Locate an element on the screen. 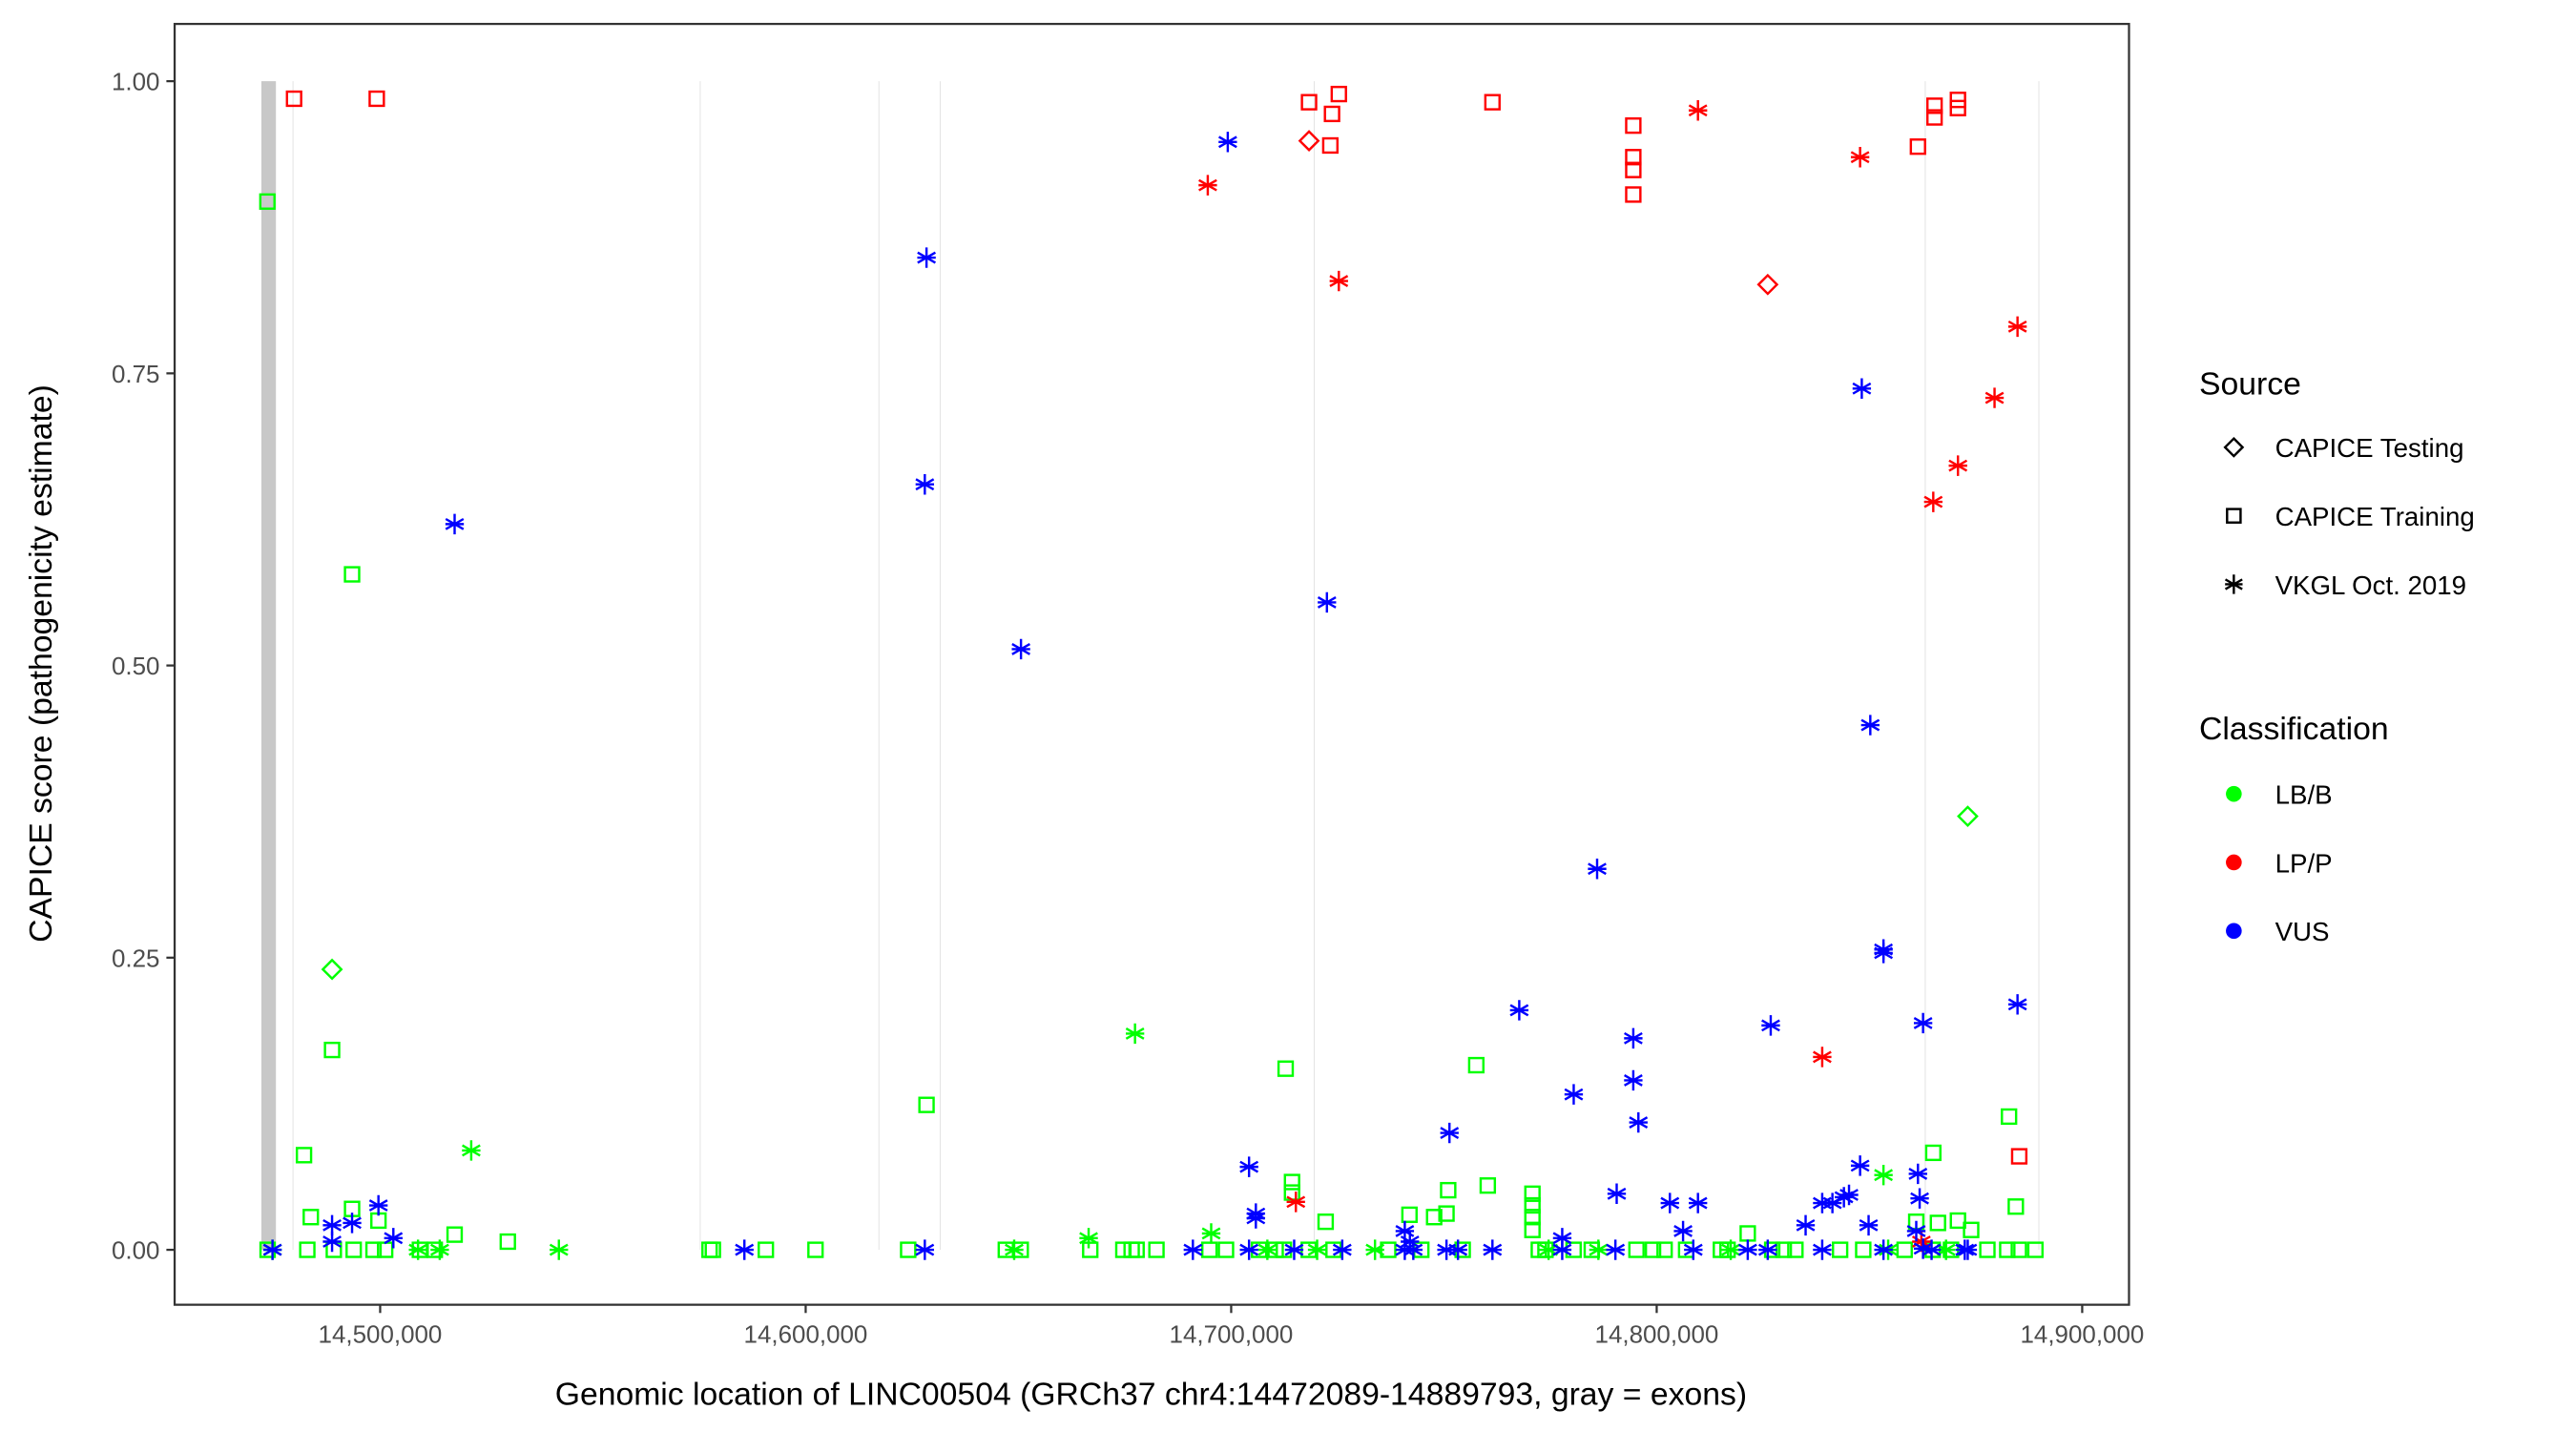  legend-classification-label: VUS is located at coordinates (2302, 931).